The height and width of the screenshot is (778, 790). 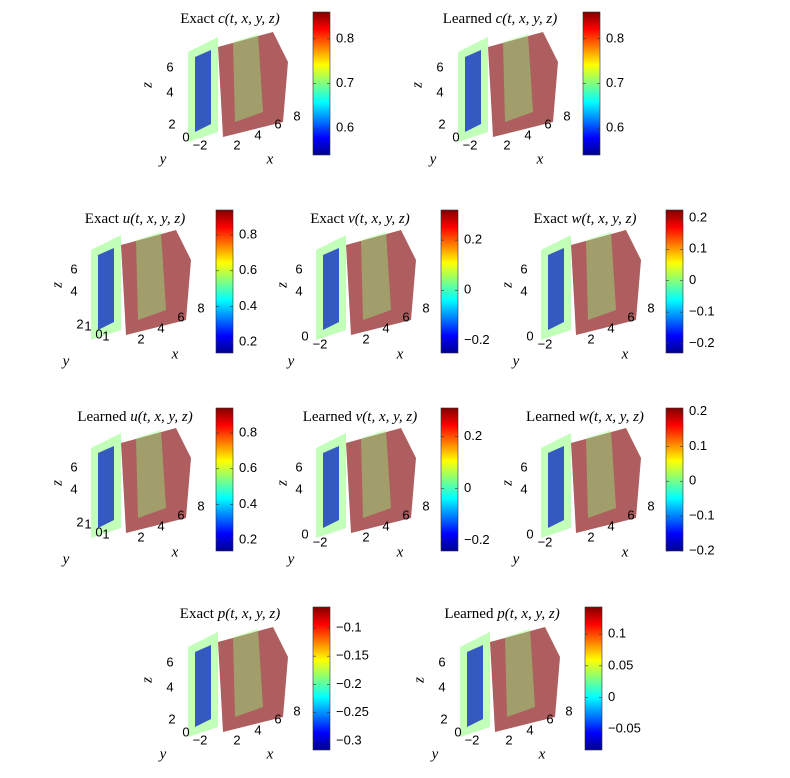 What do you see at coordinates (248, 305) in the screenshot?
I see `colorbar-tick-label: 0.4` at bounding box center [248, 305].